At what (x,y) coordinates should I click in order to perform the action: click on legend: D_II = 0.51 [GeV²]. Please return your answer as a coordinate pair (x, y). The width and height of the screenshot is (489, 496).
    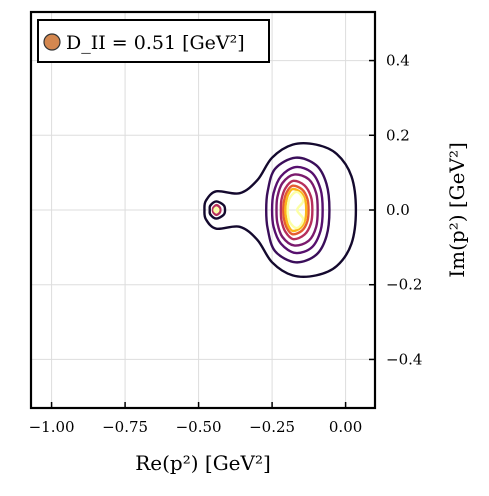
    Looking at the image, I should click on (153, 41).